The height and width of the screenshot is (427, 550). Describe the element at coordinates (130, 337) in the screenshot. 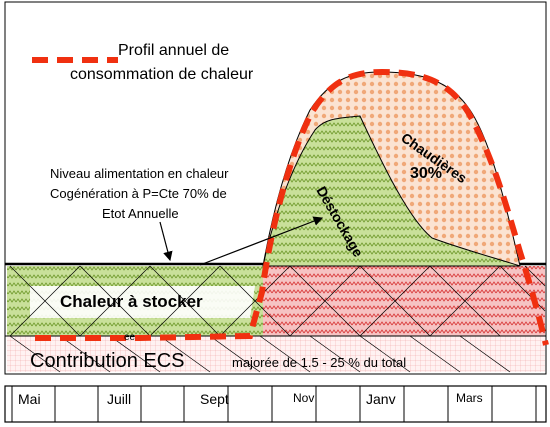

I see `small-mark: ee` at that location.